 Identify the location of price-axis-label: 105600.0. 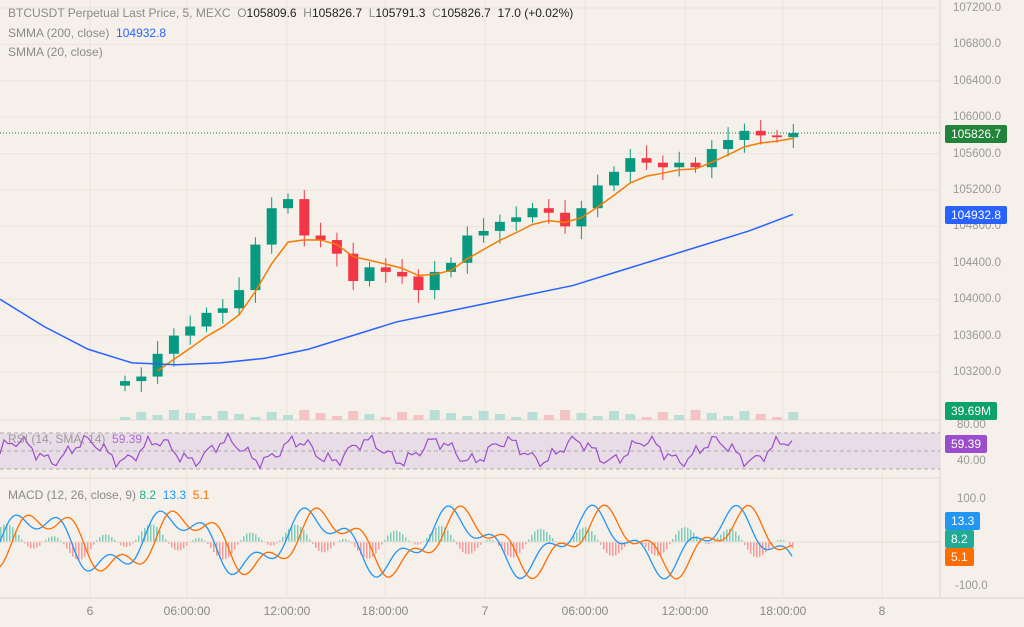
(977, 153).